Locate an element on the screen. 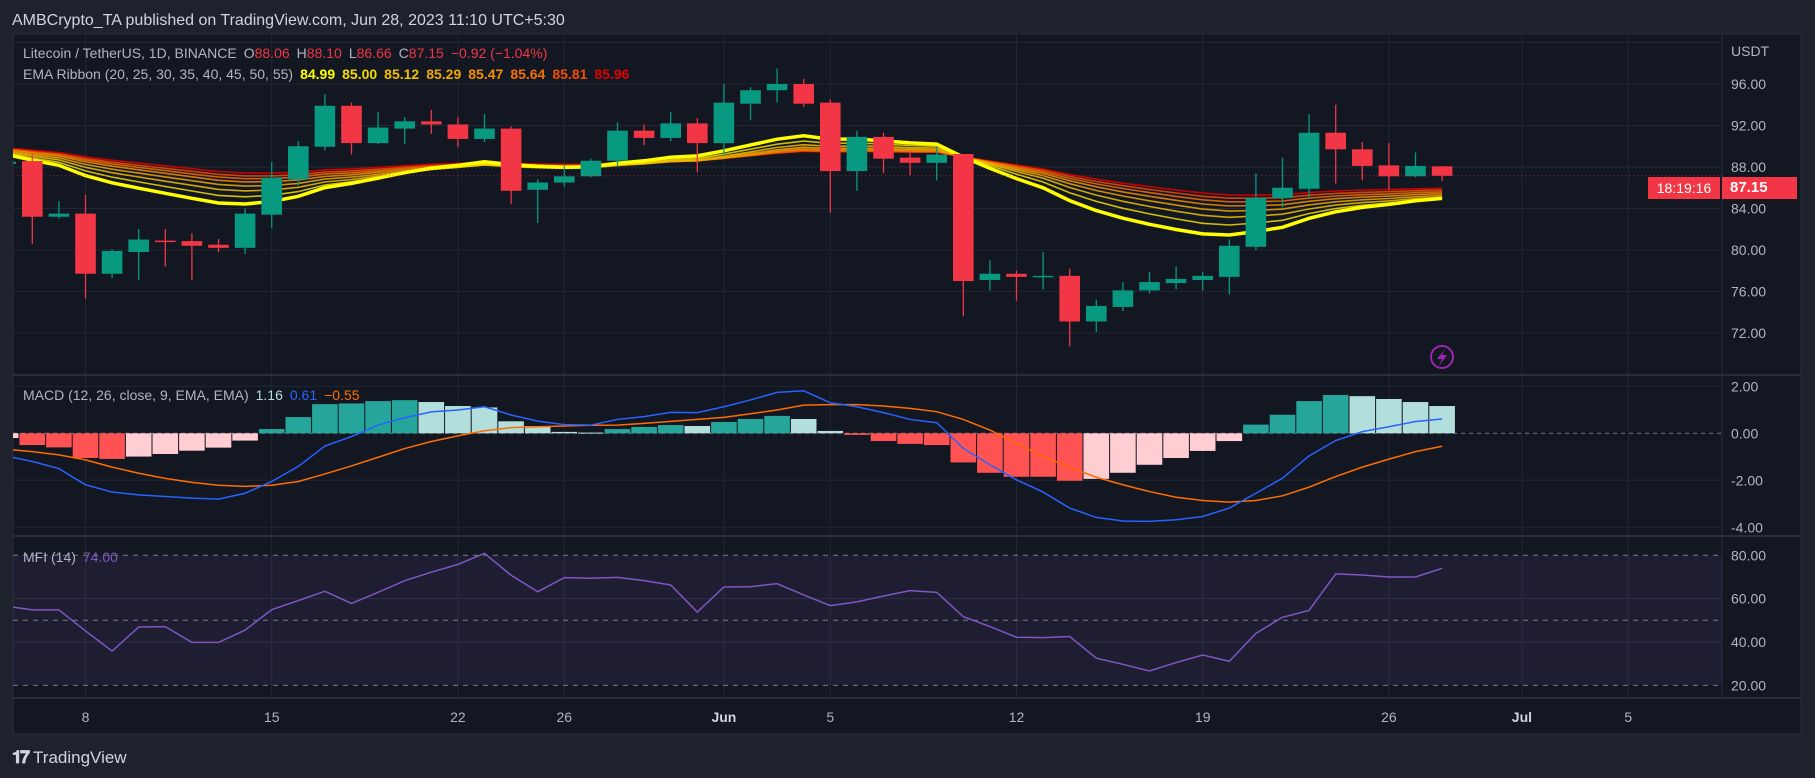 This screenshot has width=1815, height=778. time-tick-label: 15 is located at coordinates (272, 717).